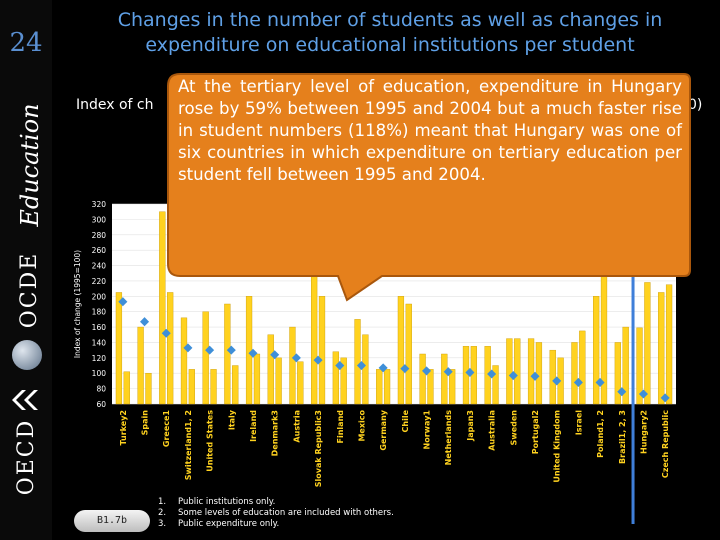  I want to click on x-tick-label: Denmark3, so click(275, 433).